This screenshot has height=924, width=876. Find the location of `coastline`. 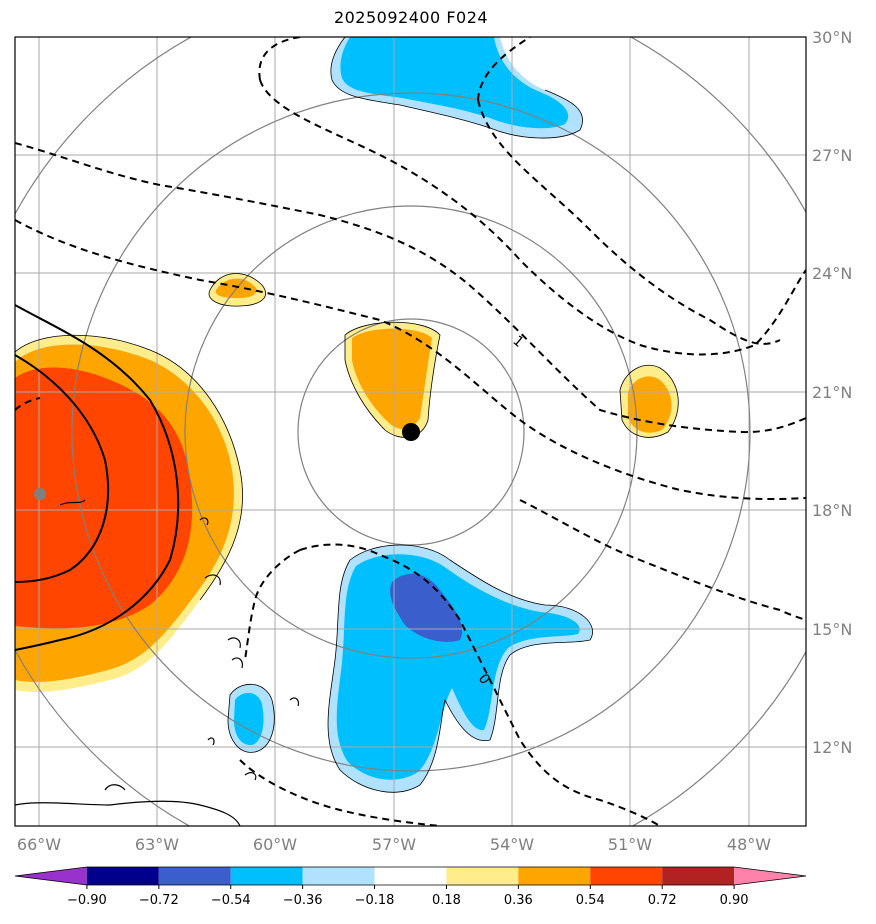

coastline is located at coordinates (157, 662).